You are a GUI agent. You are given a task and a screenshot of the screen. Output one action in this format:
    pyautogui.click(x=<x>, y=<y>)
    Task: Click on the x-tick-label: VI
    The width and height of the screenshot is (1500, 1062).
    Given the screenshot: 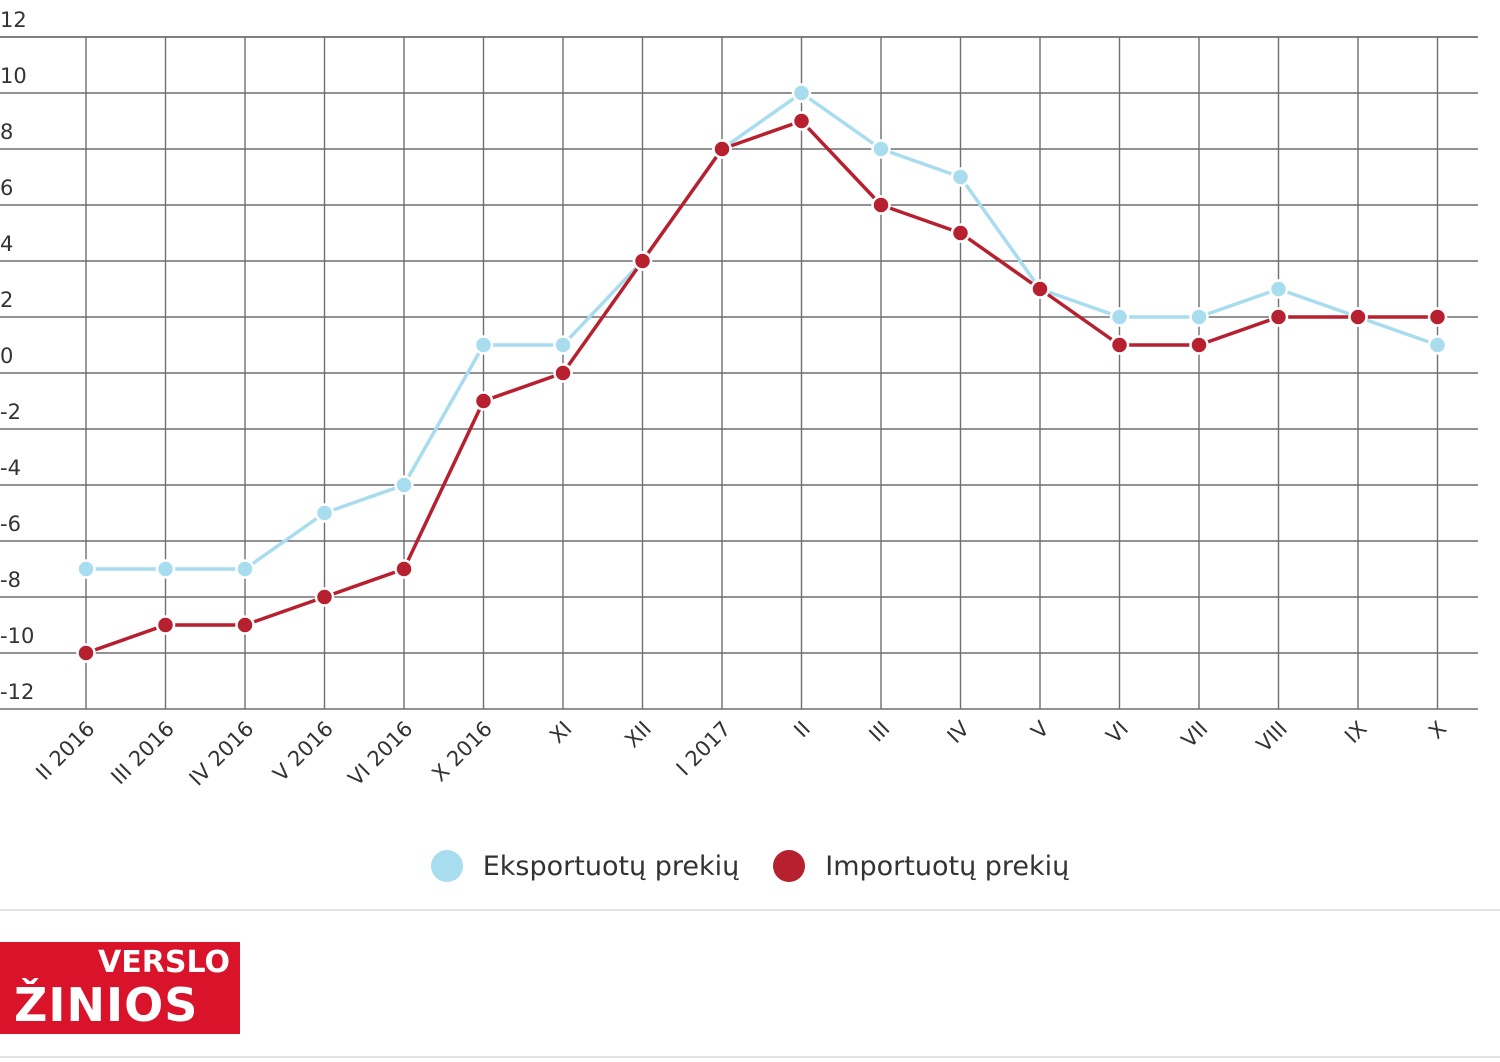 What is the action you would take?
    pyautogui.click(x=1118, y=733)
    